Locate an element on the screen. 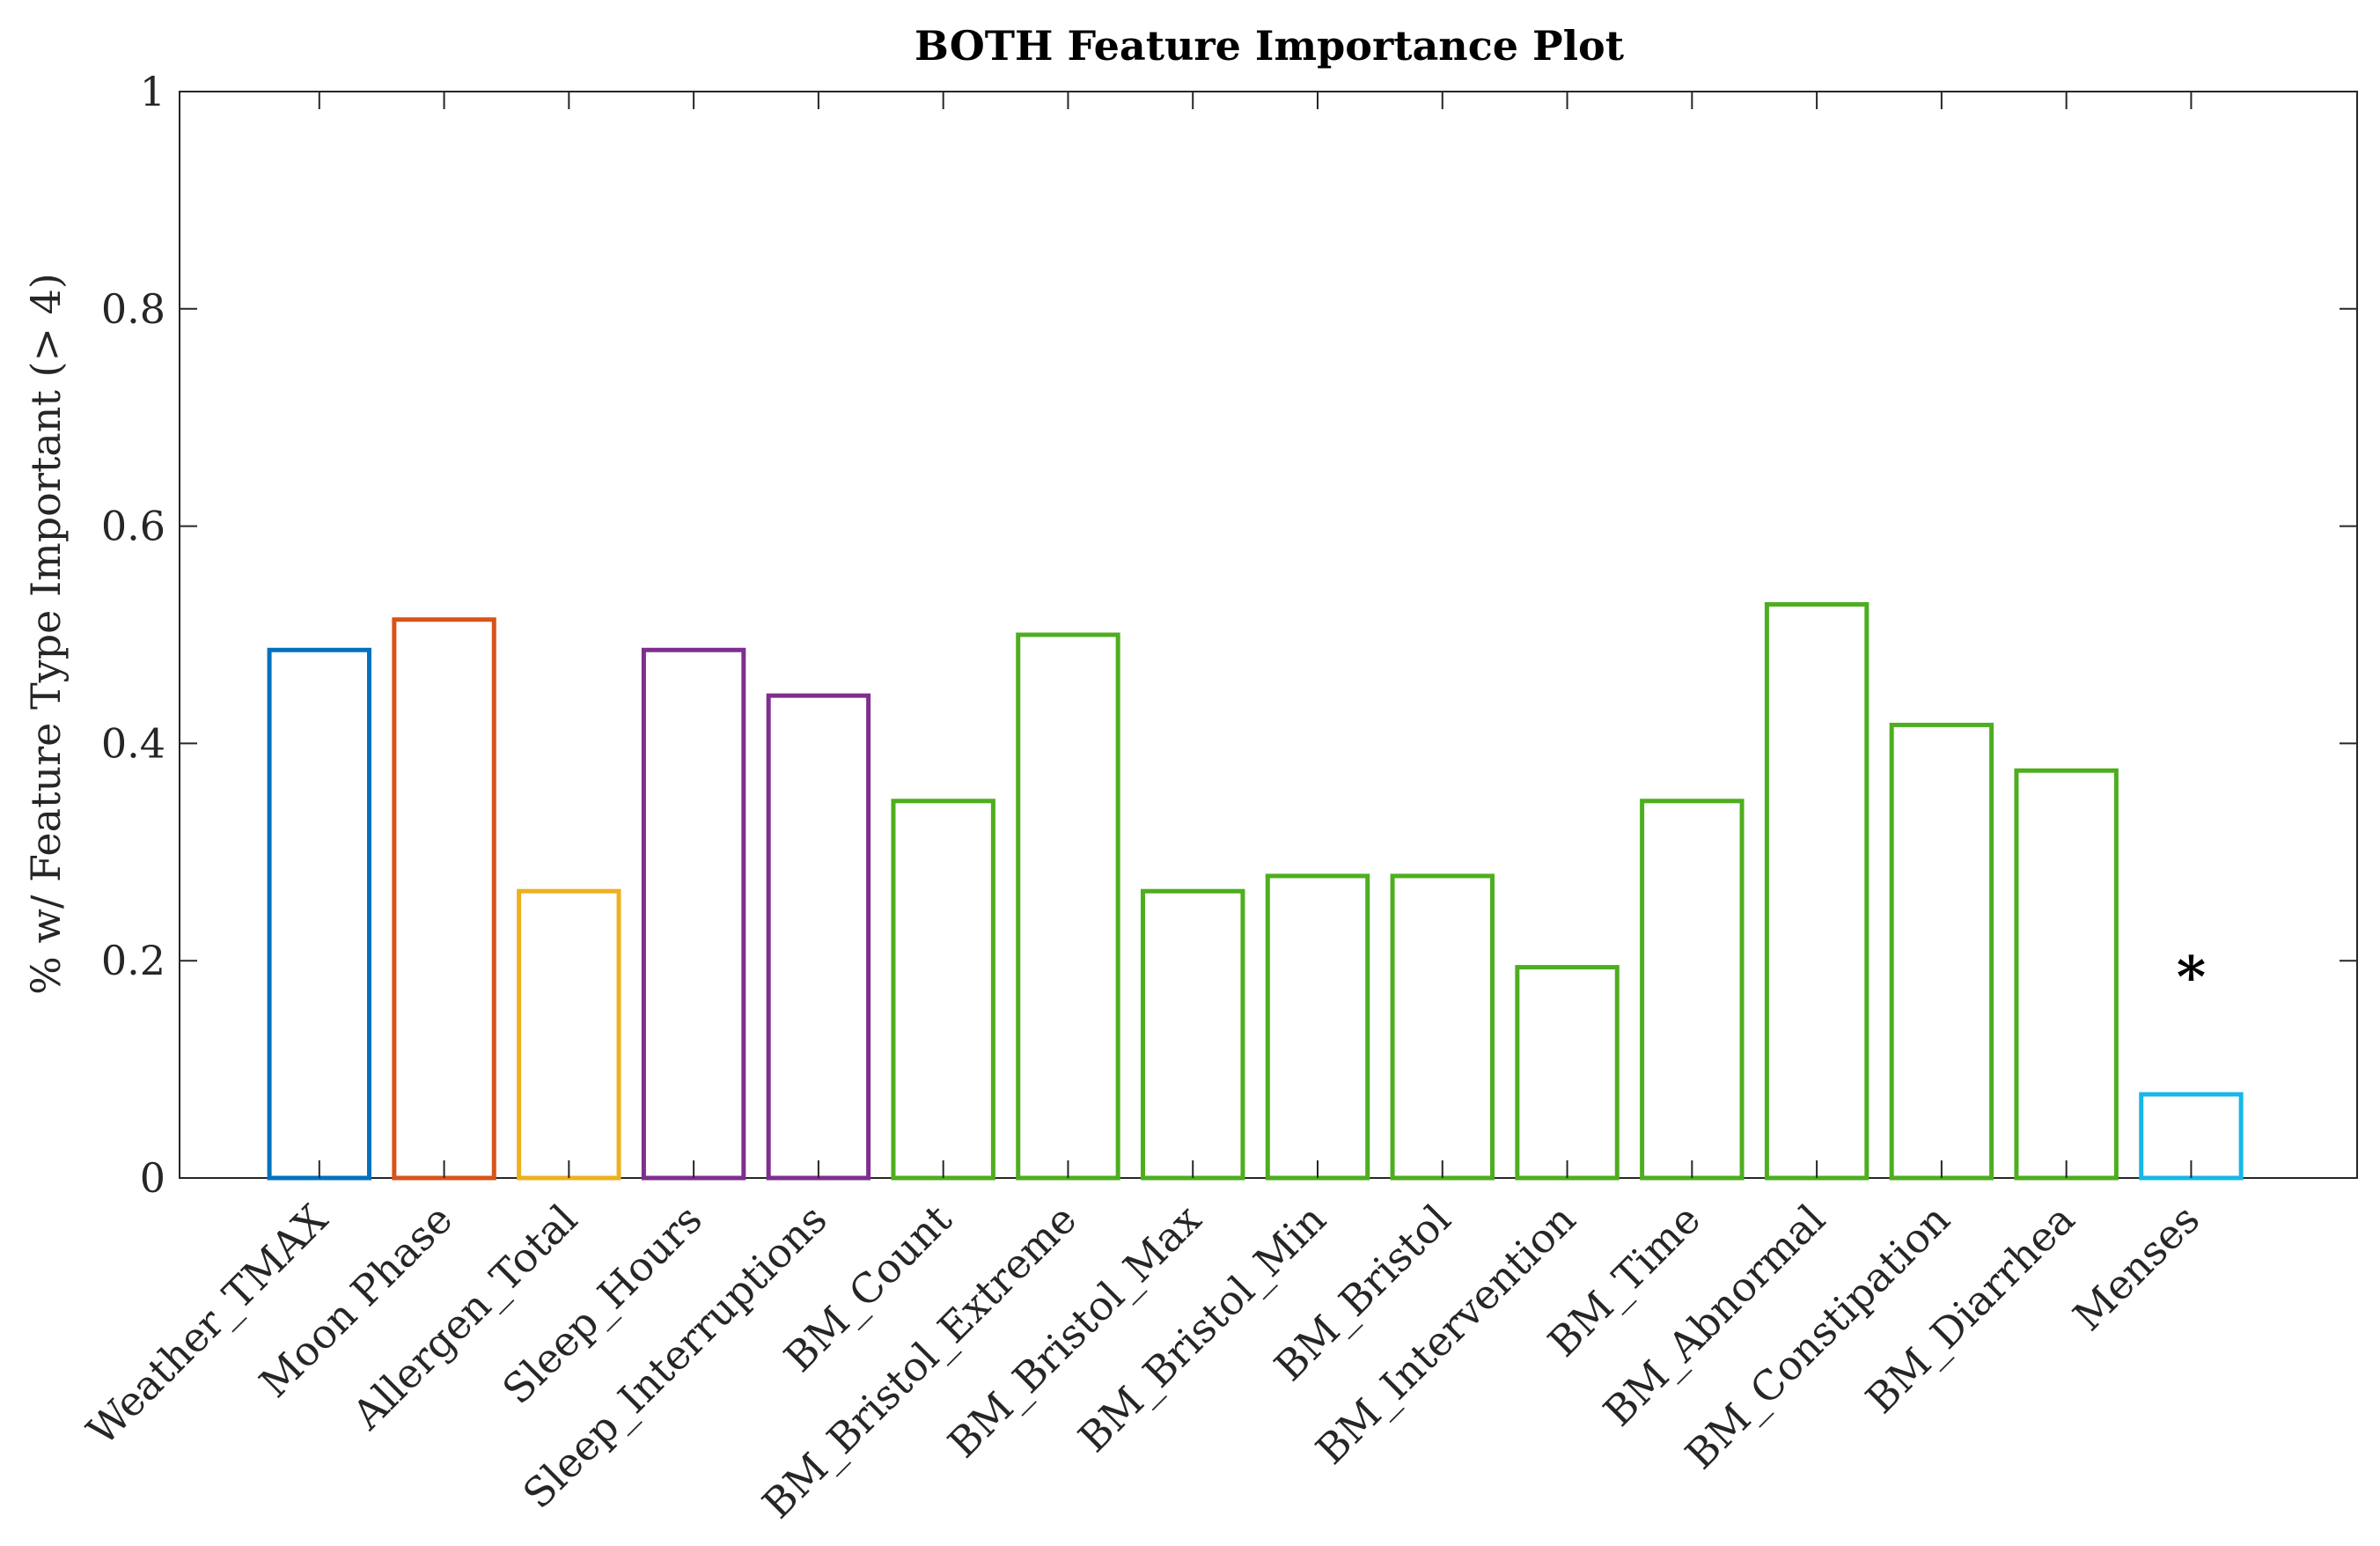 This screenshot has height=1546, width=2380. y-tick-label: 0.2 is located at coordinates (133, 960).